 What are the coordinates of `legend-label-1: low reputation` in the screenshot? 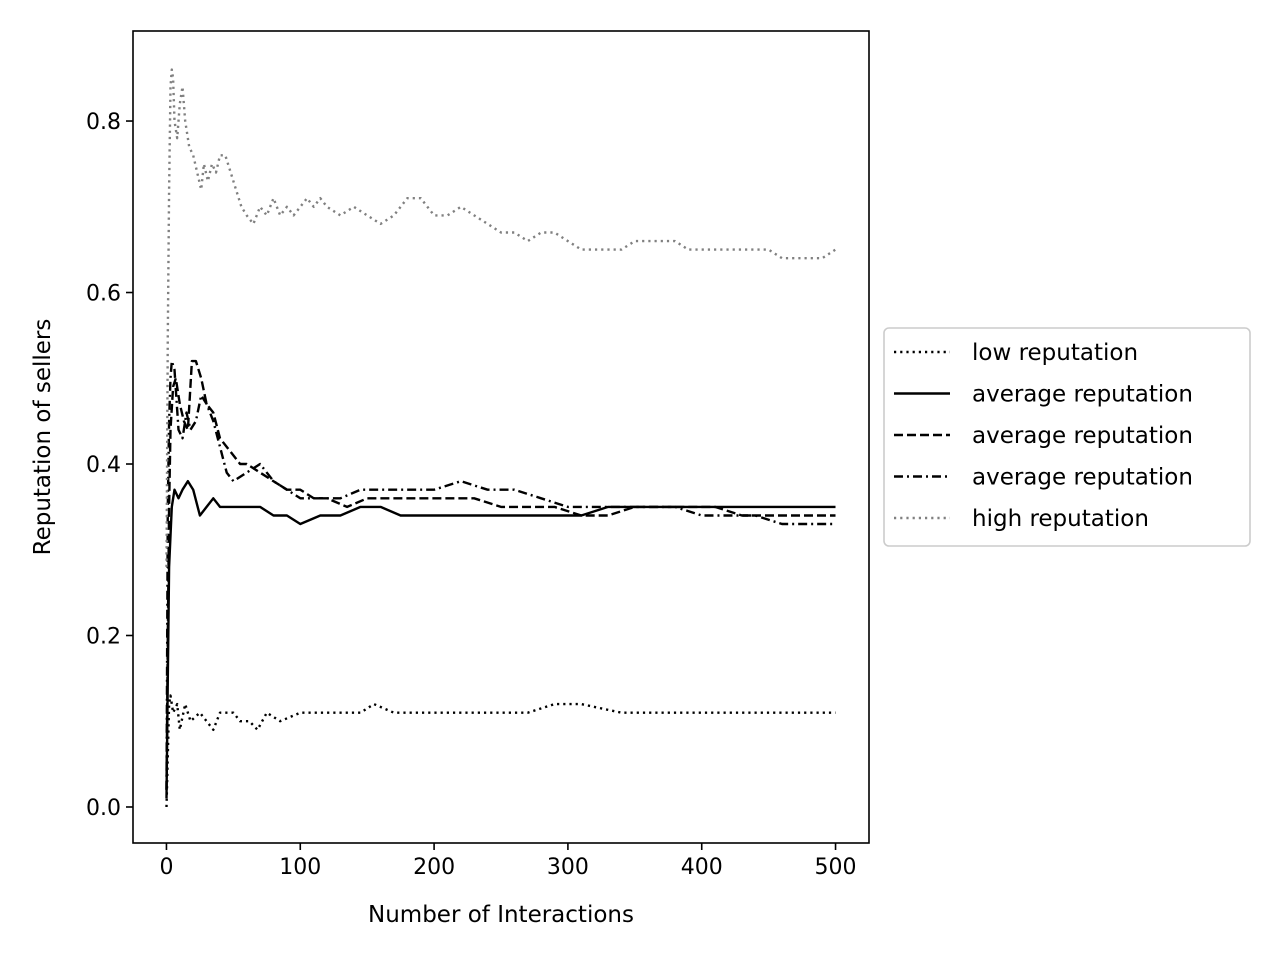 It's located at (1055, 353).